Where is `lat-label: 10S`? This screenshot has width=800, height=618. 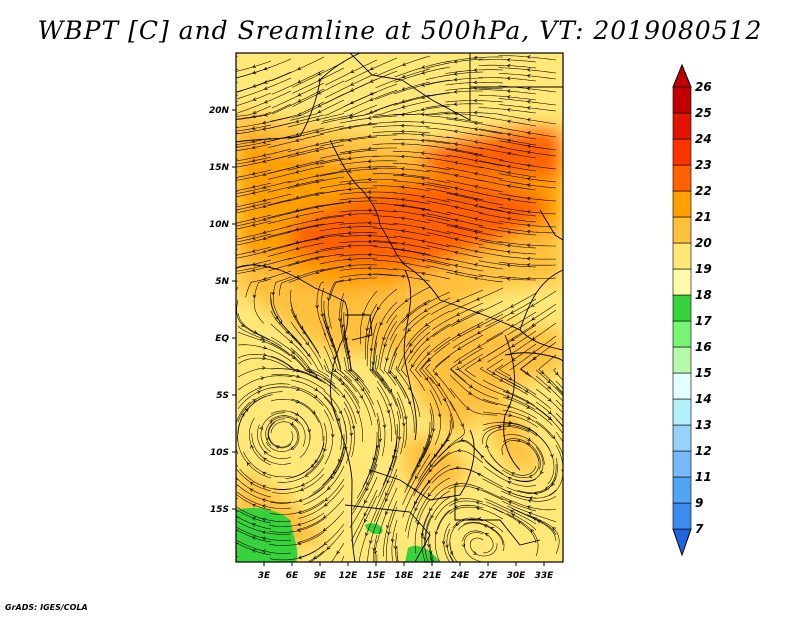
lat-label: 10S is located at coordinates (219, 453).